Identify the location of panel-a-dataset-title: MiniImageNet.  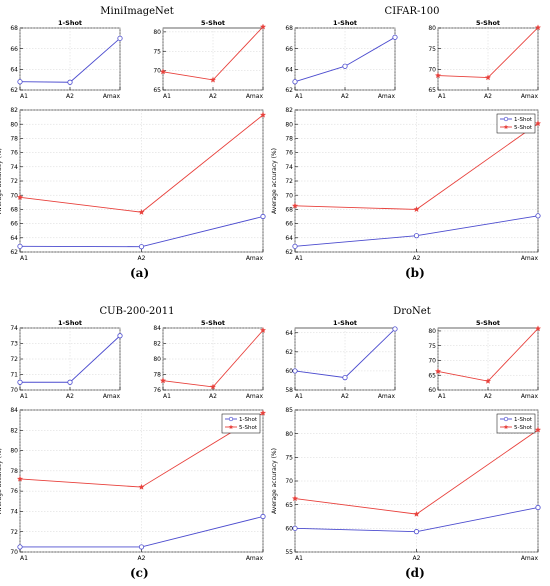
(136, 11).